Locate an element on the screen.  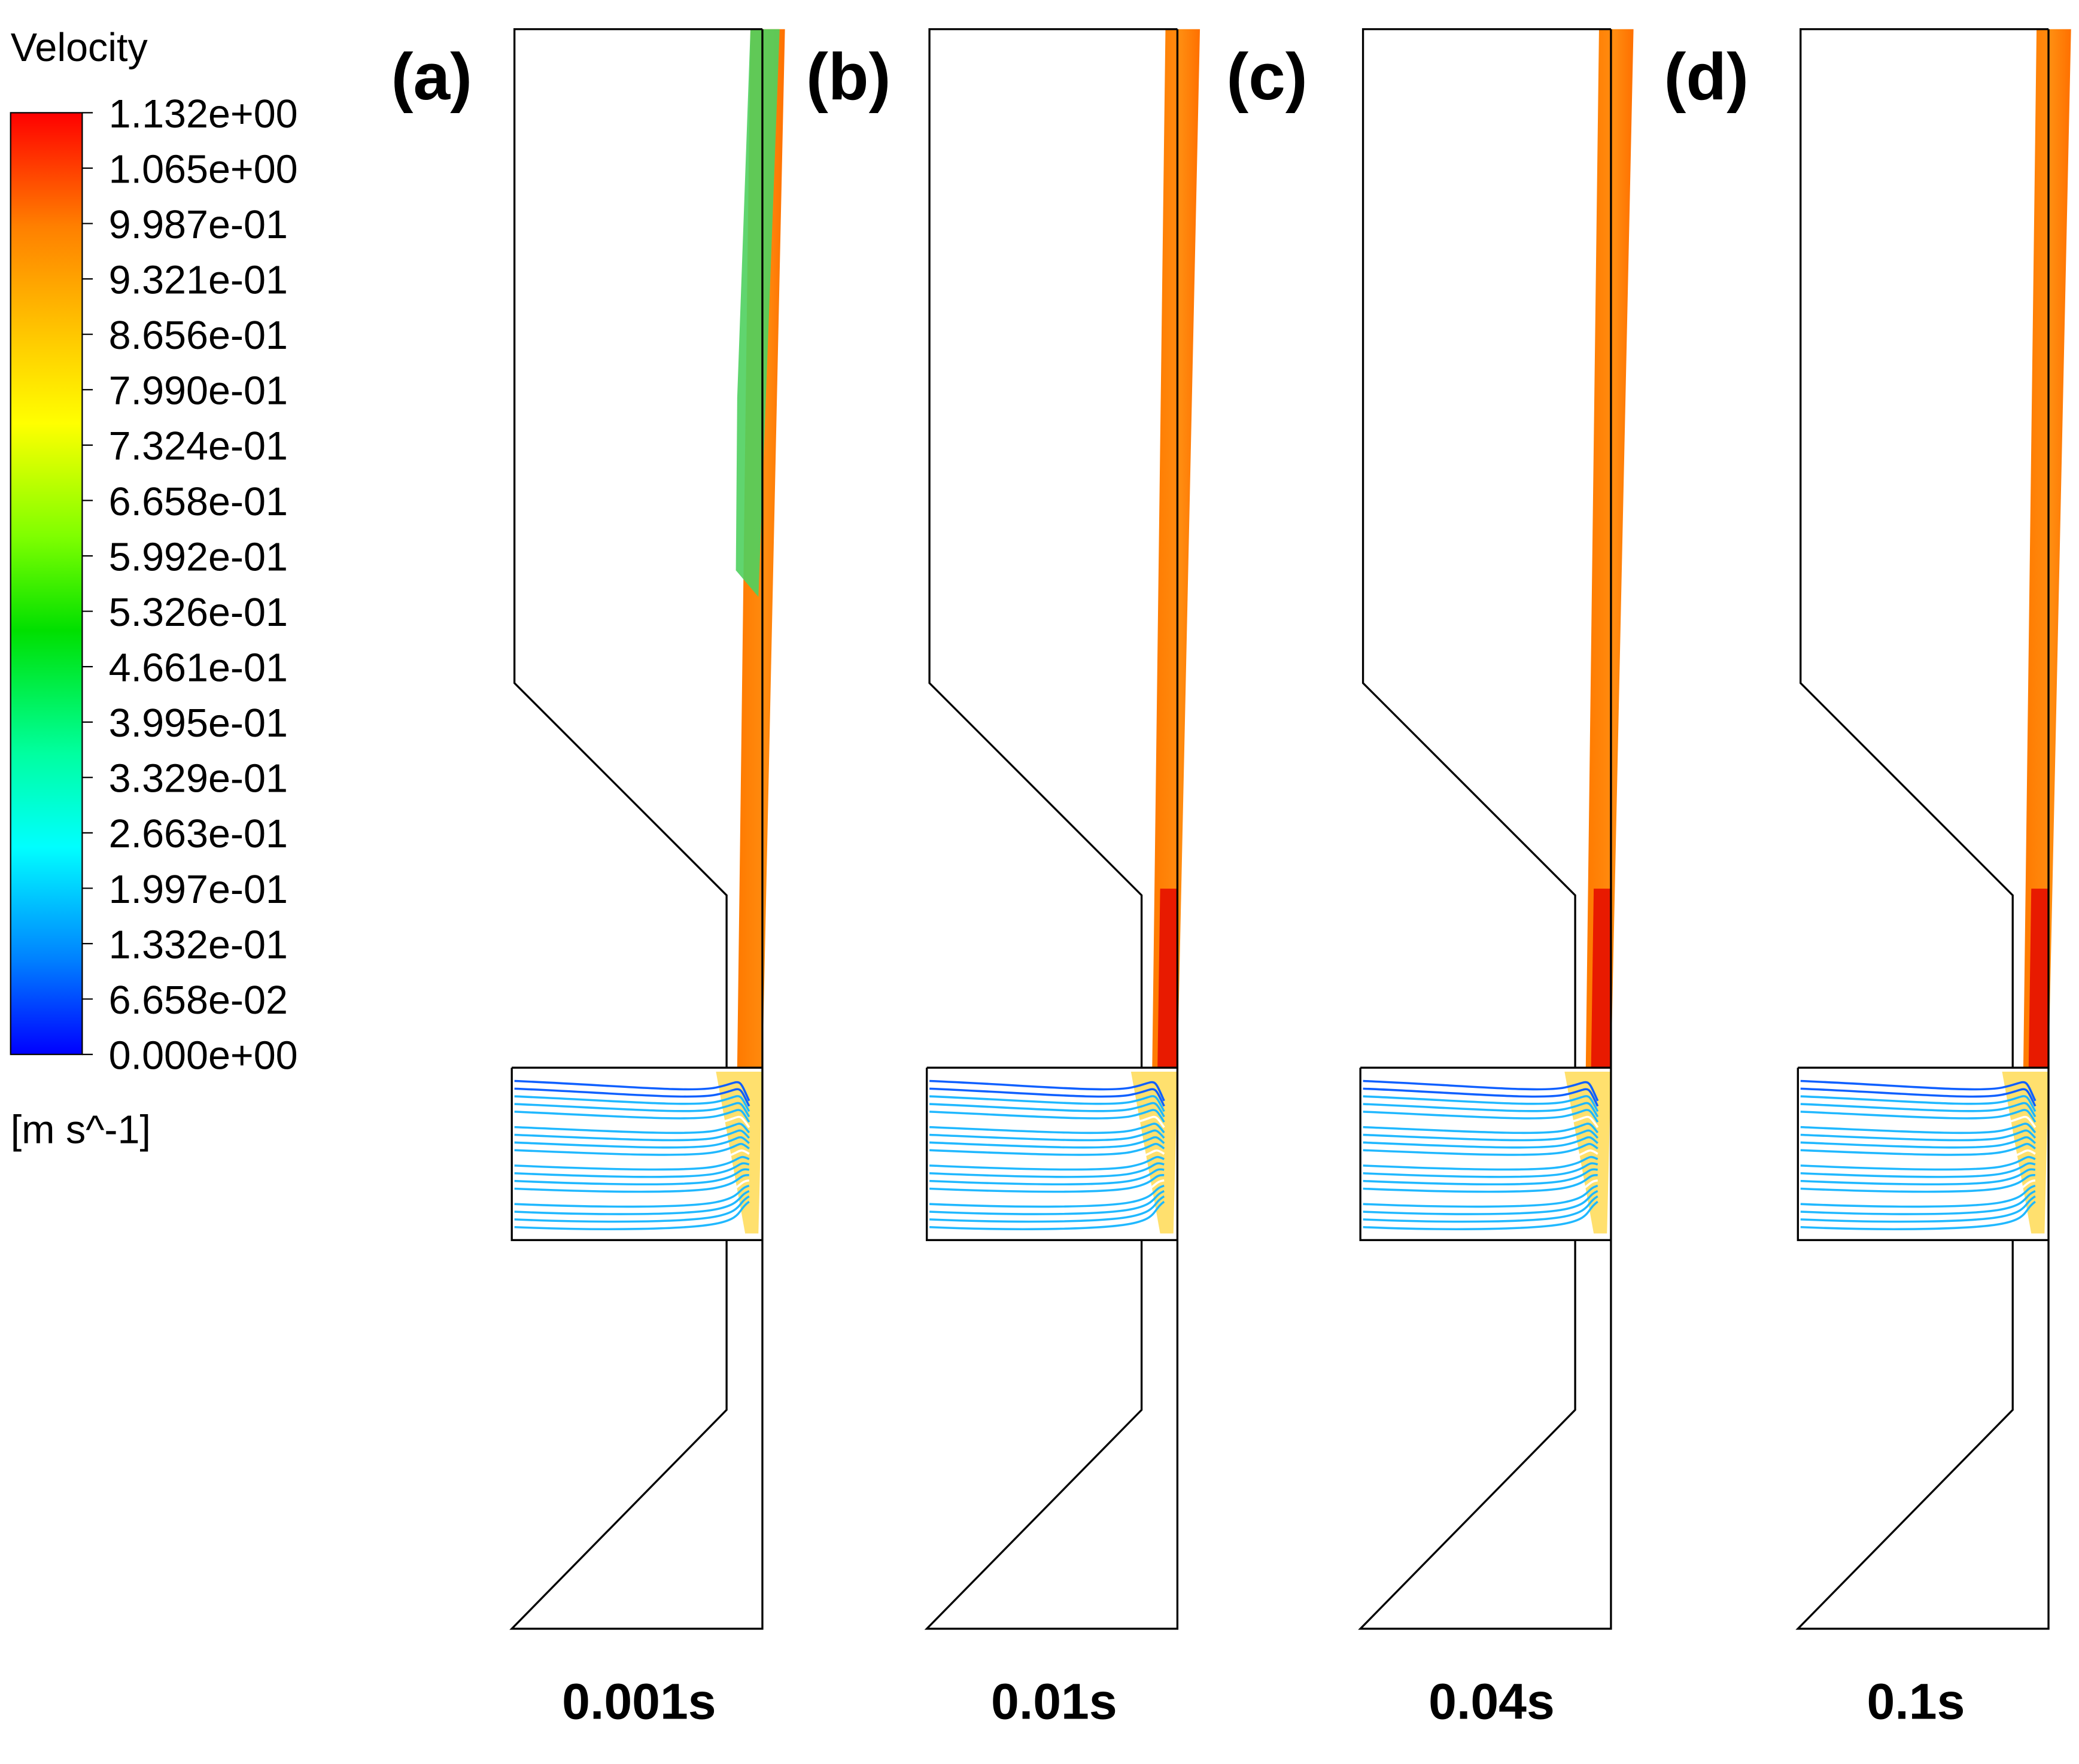
colorbar-label: 6.658e-02 is located at coordinates (198, 1000).